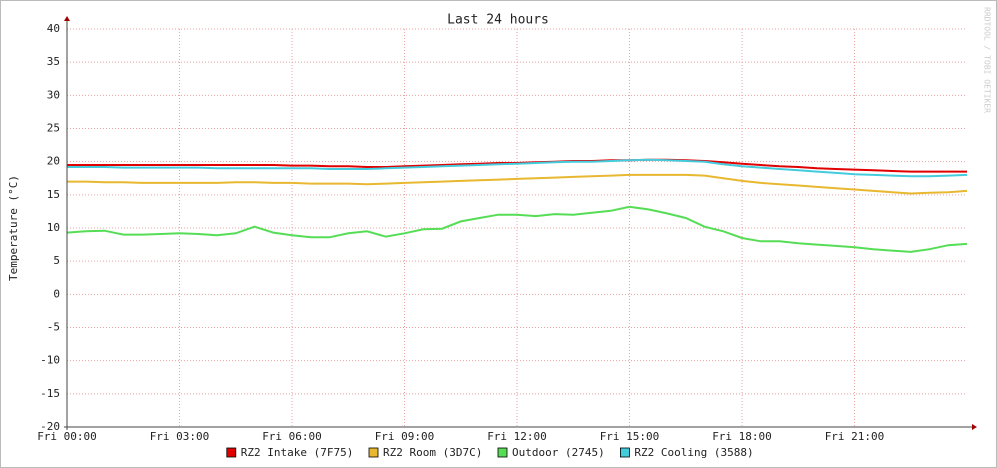 This screenshot has width=997, height=468. I want to click on y-tick-label: -10, so click(50, 360).